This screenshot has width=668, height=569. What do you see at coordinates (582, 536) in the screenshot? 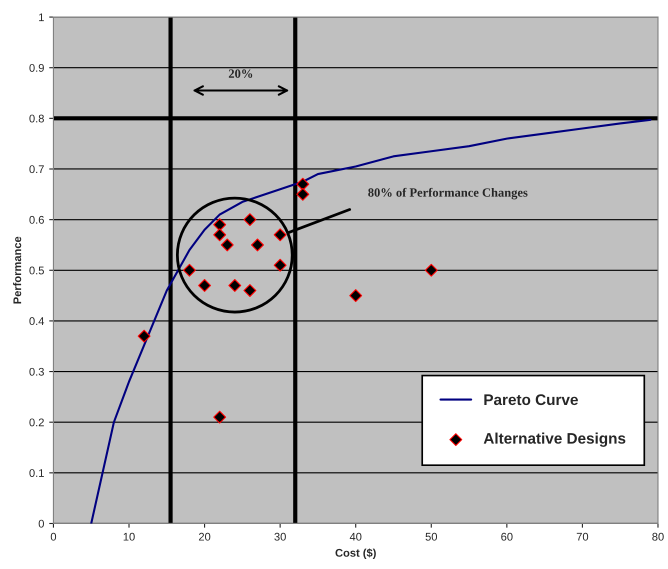
I see `x-tick-label: 70` at bounding box center [582, 536].